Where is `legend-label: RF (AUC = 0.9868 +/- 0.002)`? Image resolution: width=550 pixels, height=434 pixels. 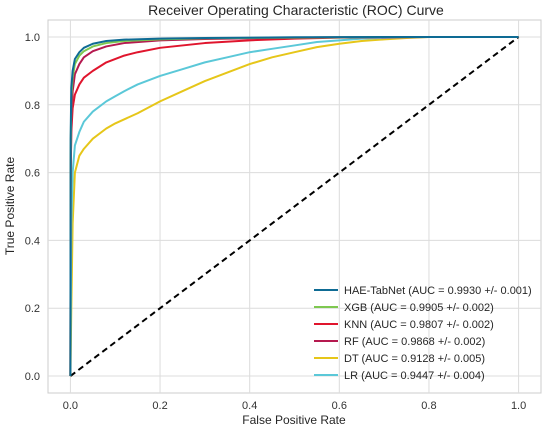
legend-label: RF (AUC = 0.9868 +/- 0.002) is located at coordinates (414, 342).